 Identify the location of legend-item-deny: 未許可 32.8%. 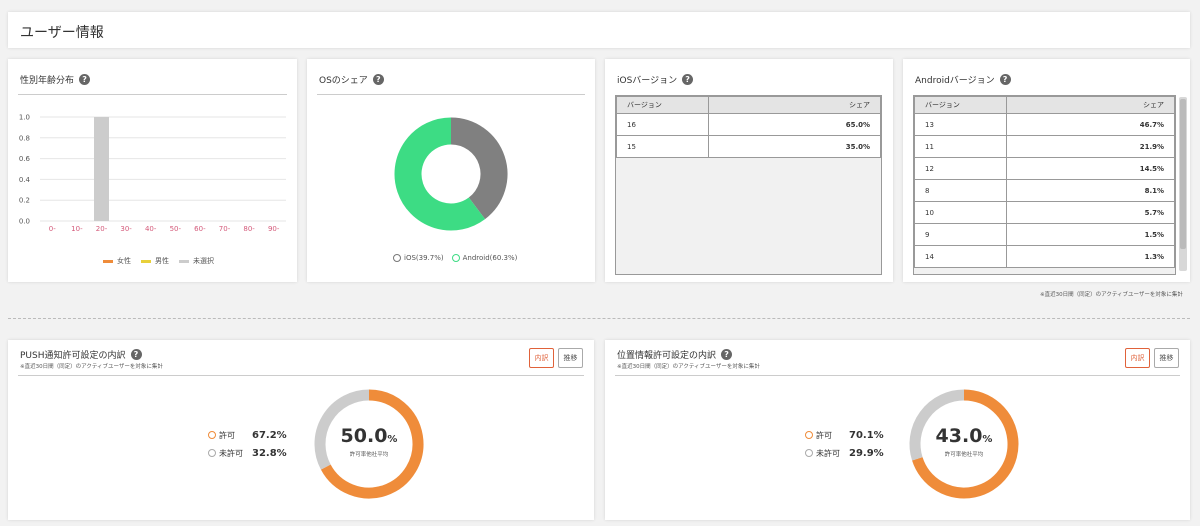
(247, 453).